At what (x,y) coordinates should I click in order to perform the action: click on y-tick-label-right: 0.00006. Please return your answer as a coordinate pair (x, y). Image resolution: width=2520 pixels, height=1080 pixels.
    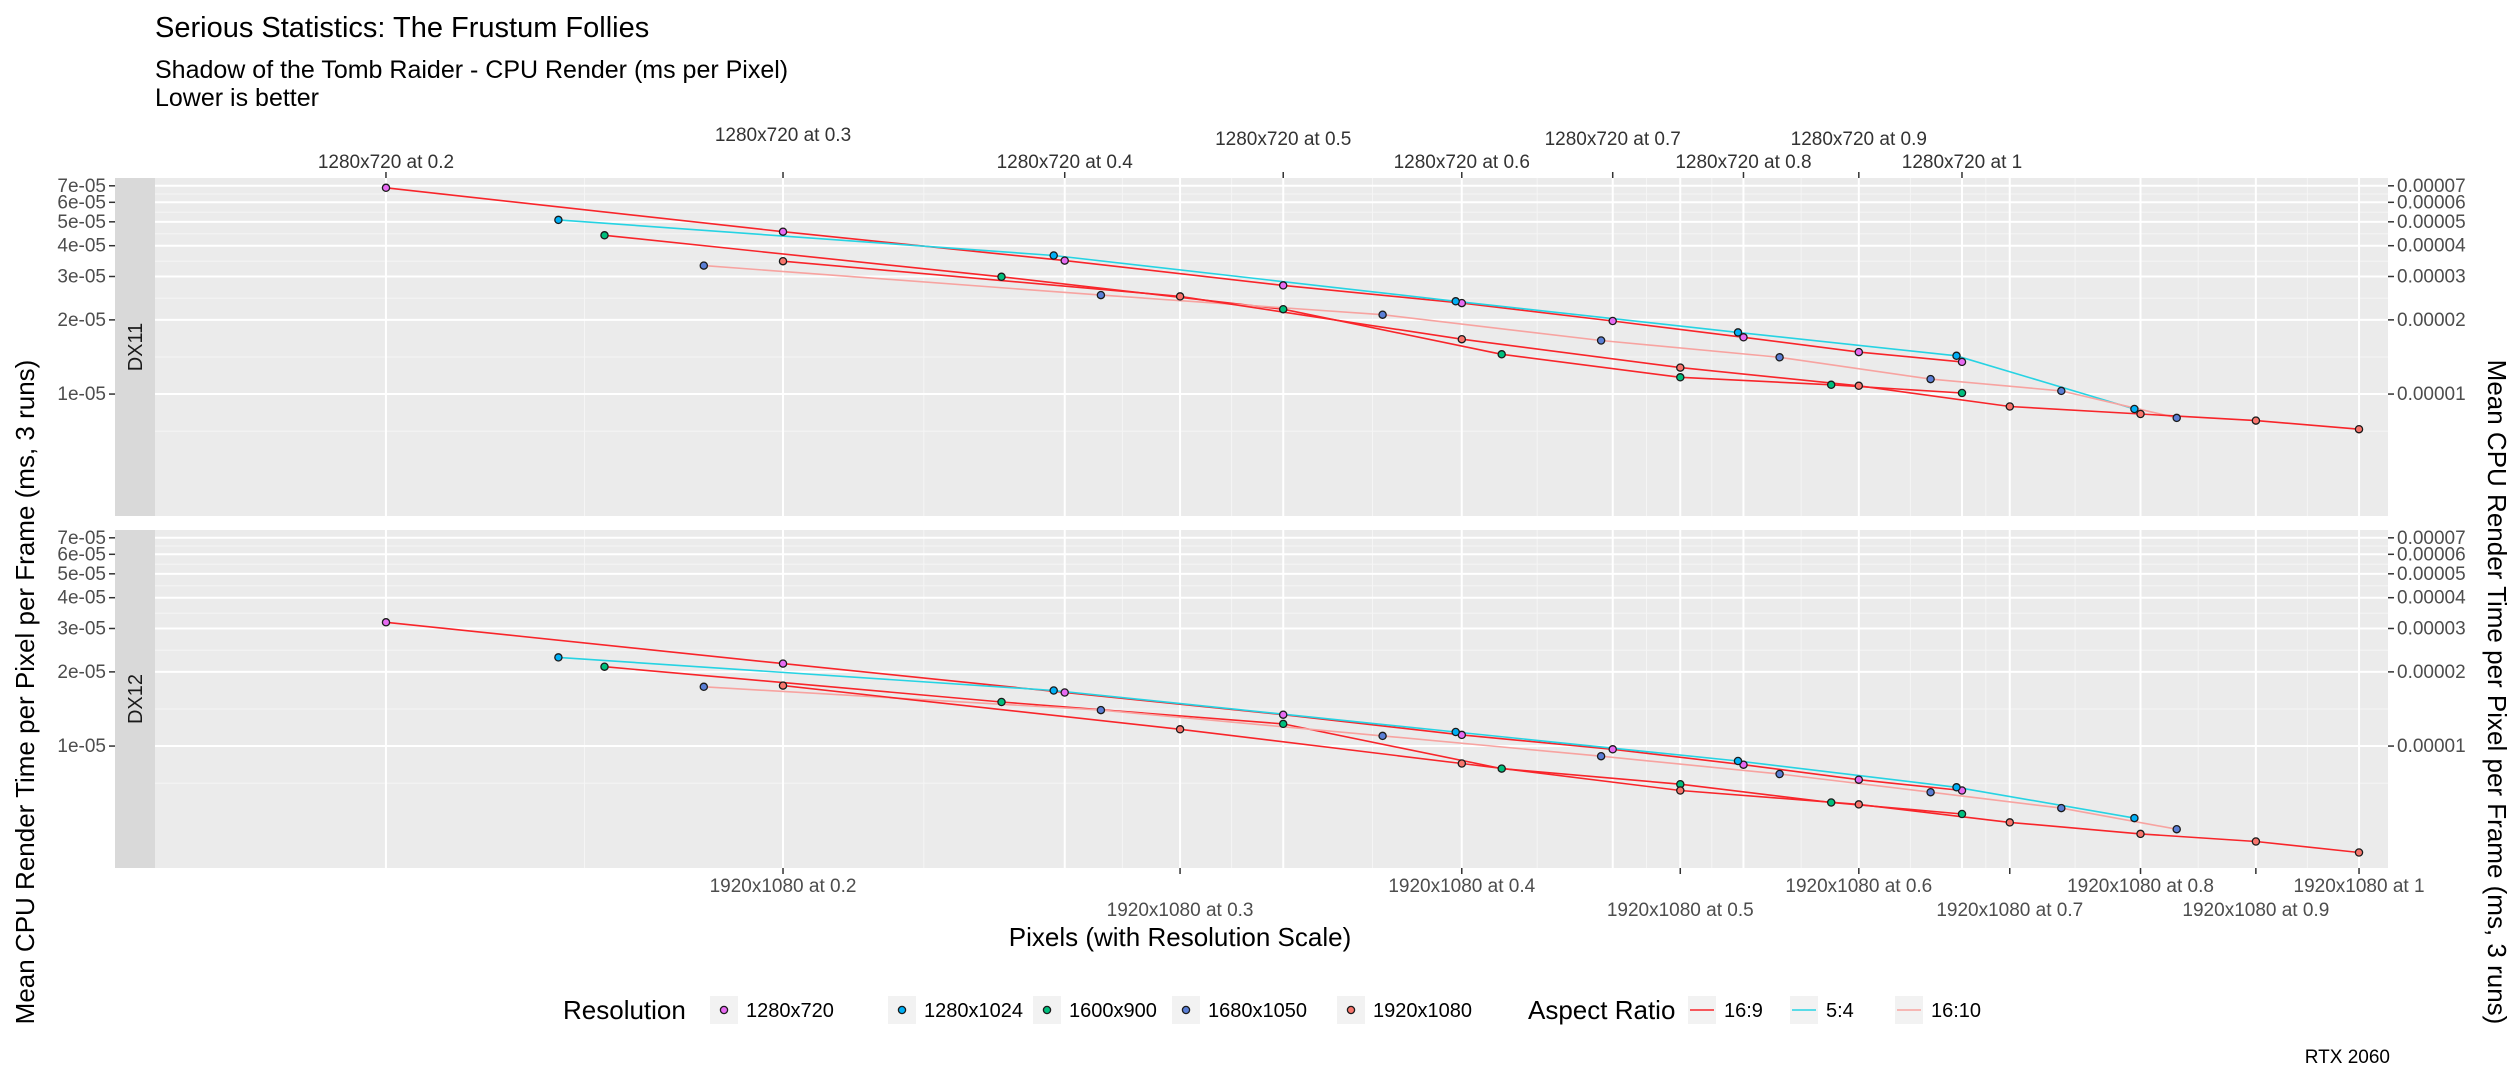
    Looking at the image, I should click on (2431, 554).